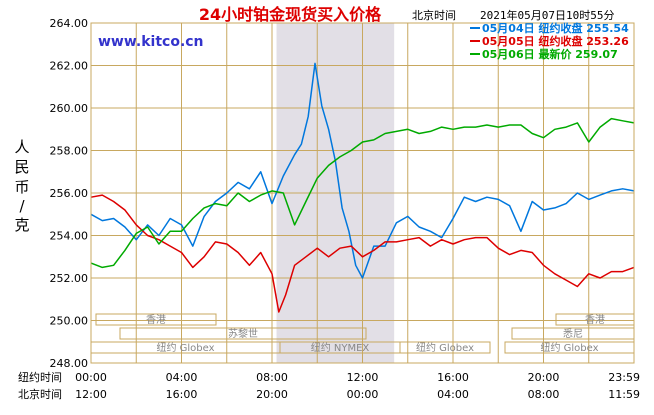  What do you see at coordinates (91, 394) in the screenshot?
I see `x-tick-bj-label: 12:00` at bounding box center [91, 394].